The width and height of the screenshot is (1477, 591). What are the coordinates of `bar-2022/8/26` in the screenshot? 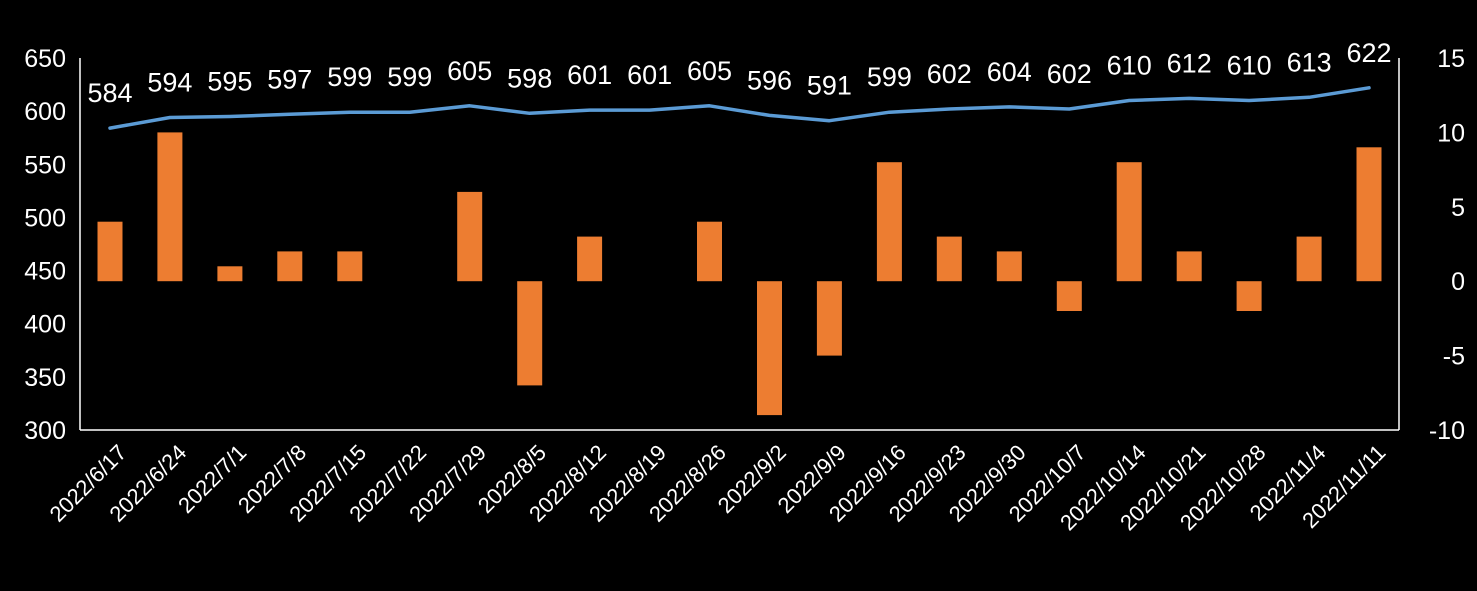 It's located at (709, 251).